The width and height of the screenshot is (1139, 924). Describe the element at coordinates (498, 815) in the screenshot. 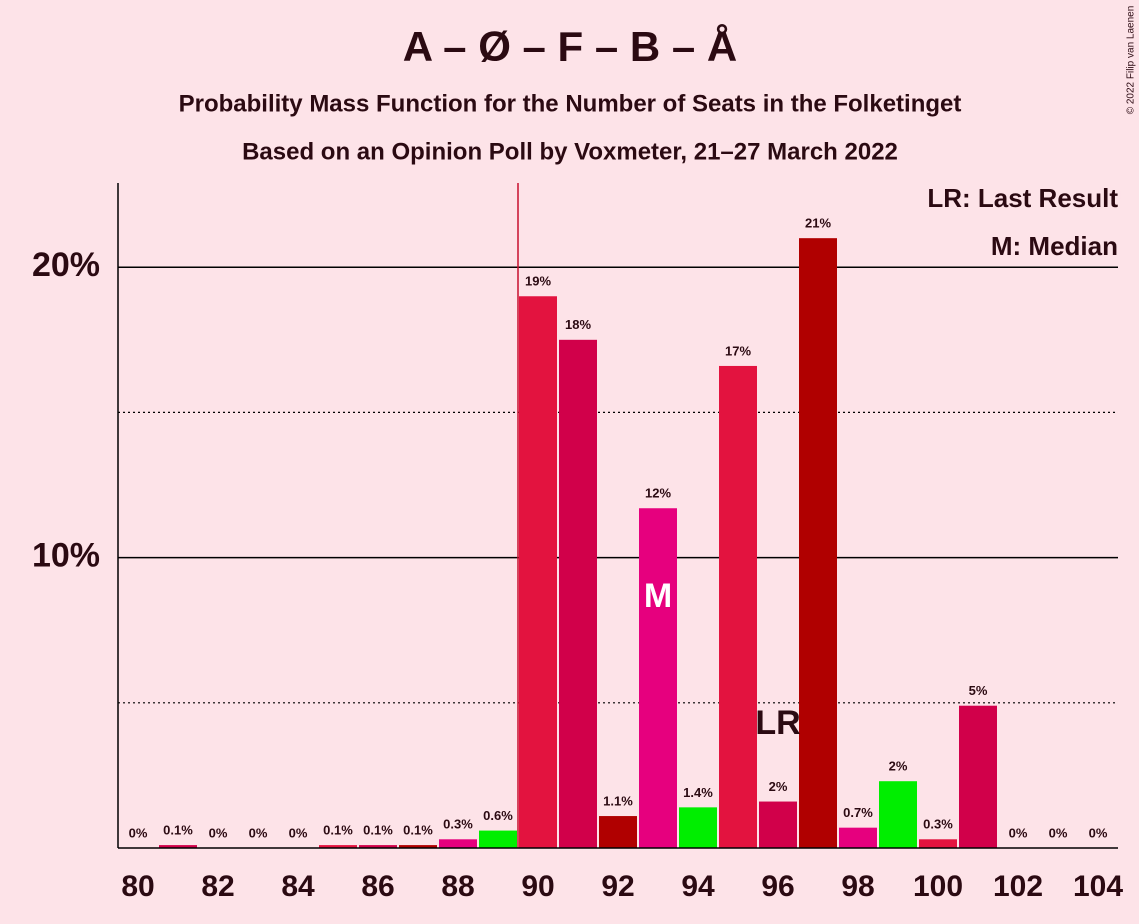

I see `value-label: 0.6%` at that location.